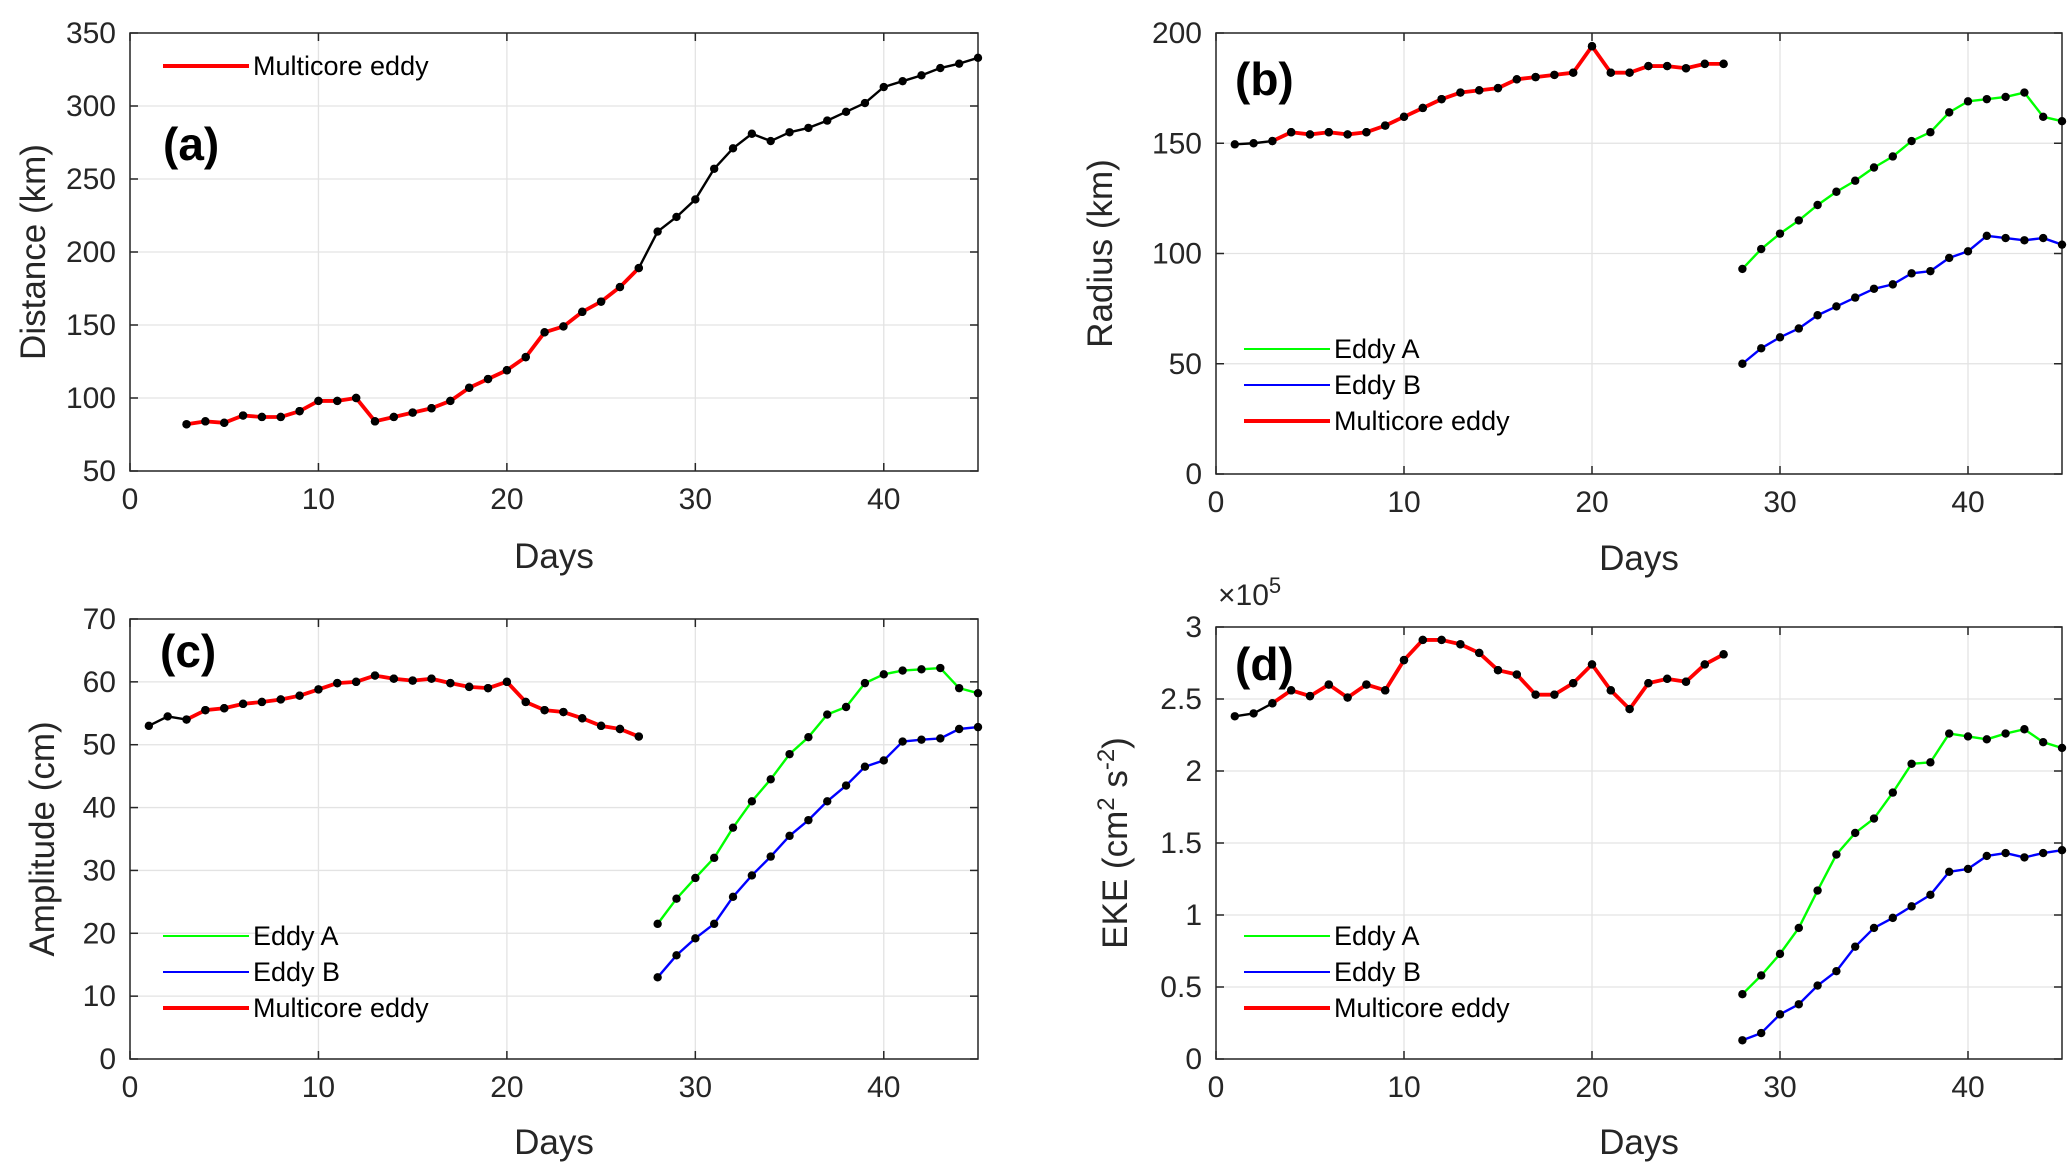  Describe the element at coordinates (1377, 936) in the screenshot. I see `legend-label: Eddy A` at that location.